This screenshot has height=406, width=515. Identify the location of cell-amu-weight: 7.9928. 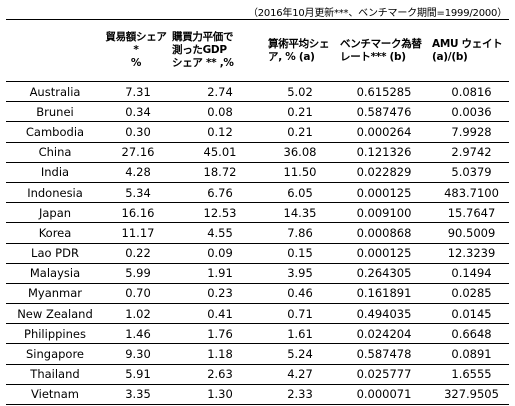
(471, 131).